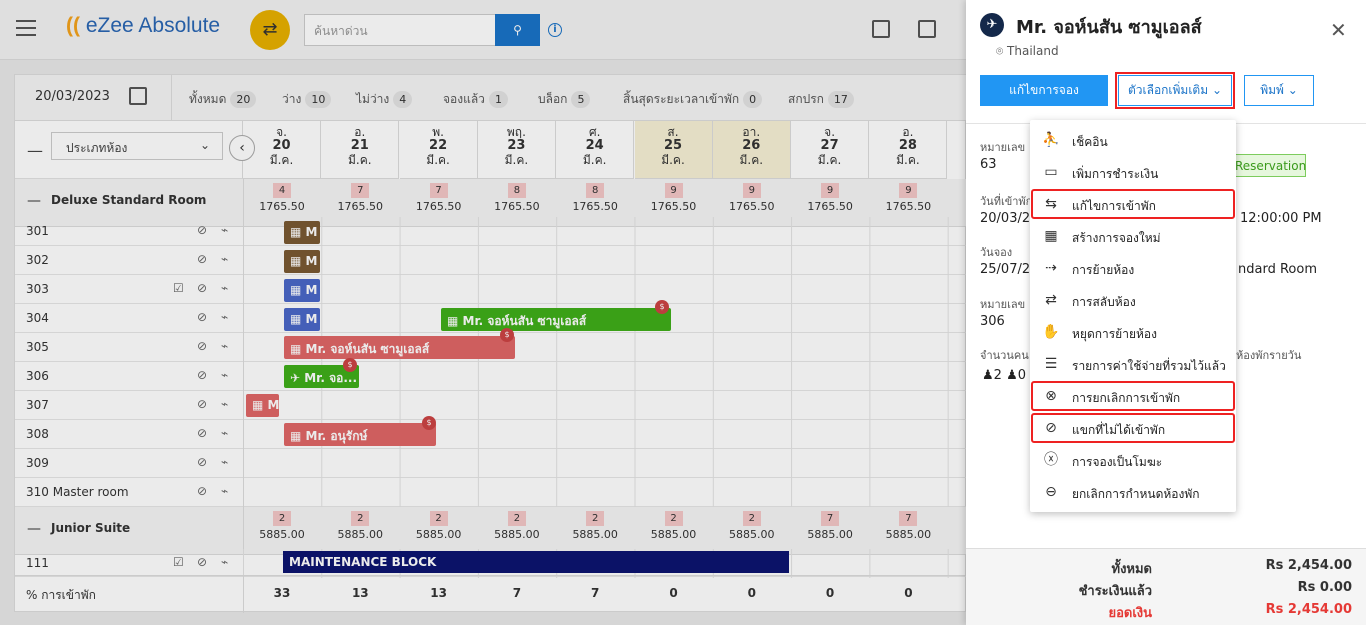 The width and height of the screenshot is (1366, 625). I want to click on logo-text: eZee Absolute, so click(153, 25).